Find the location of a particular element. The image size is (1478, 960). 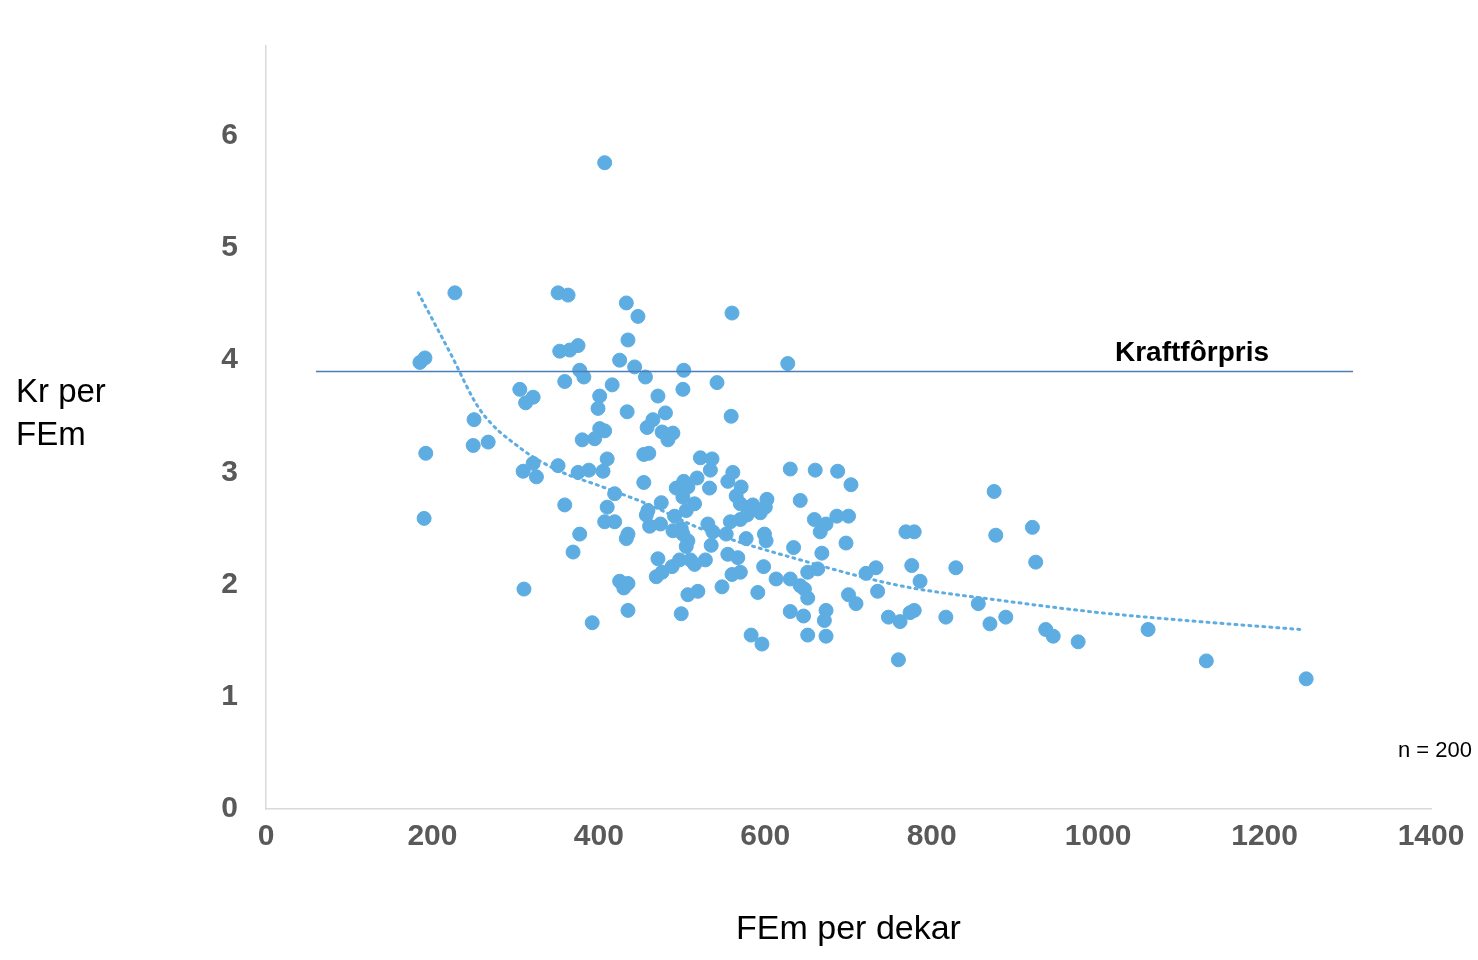

x-tick-label: 600 is located at coordinates (765, 835).